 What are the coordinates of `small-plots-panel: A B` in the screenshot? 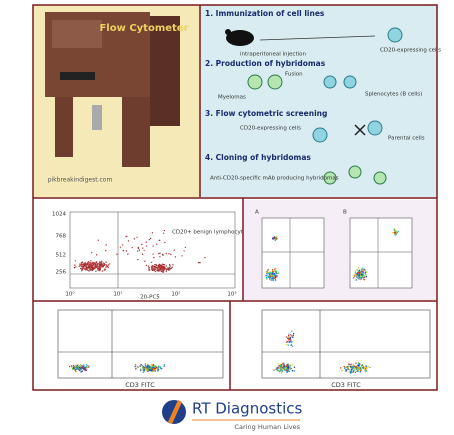 It's located at (340, 250).